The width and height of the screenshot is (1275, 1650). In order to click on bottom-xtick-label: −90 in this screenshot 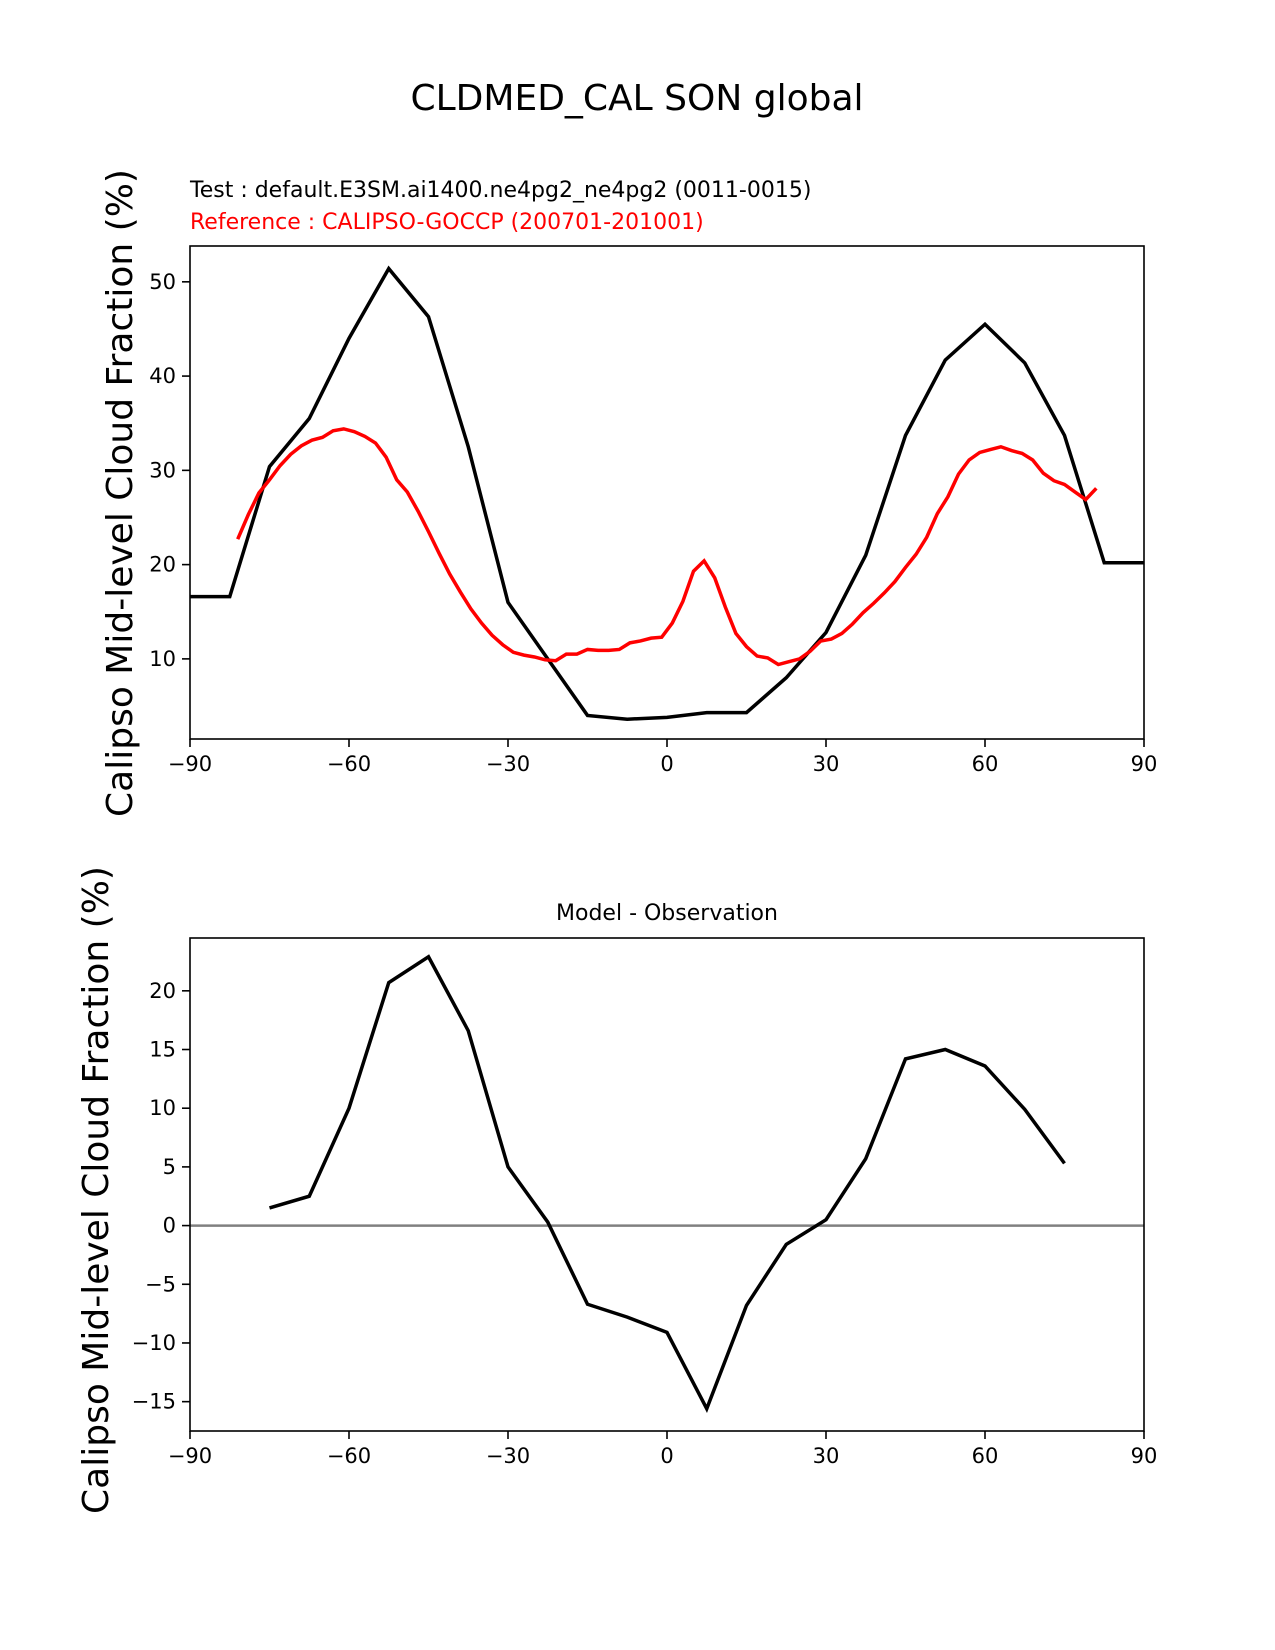, I will do `click(190, 1456)`.